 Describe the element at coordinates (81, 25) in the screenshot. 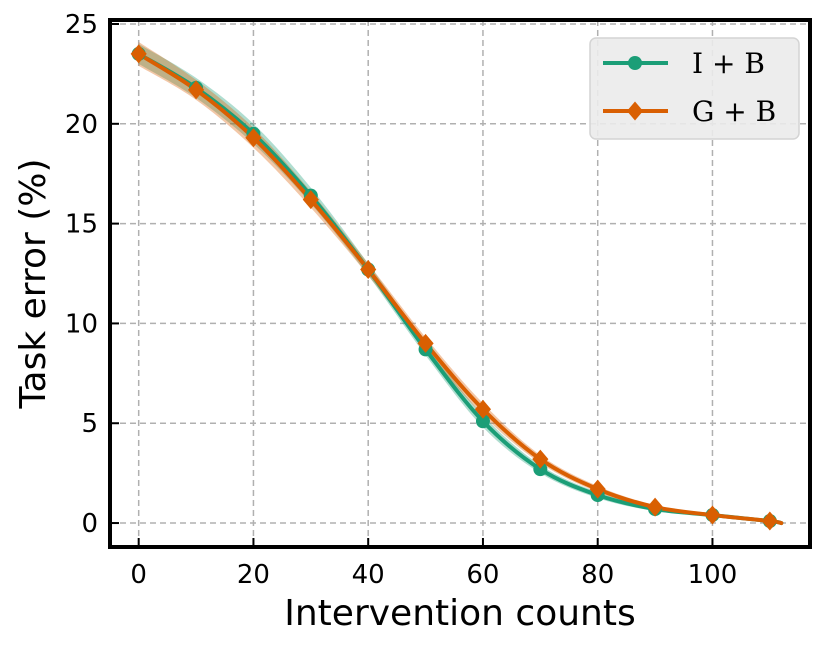

I see `y-tick-label: 25` at that location.